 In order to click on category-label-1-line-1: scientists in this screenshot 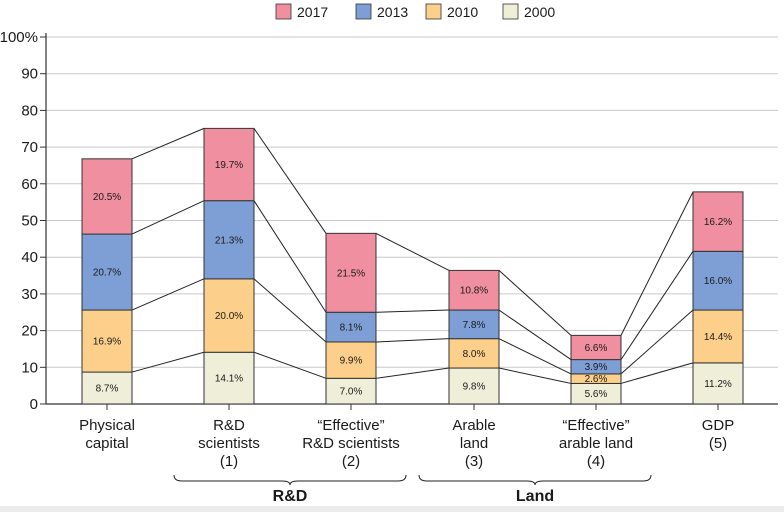, I will do `click(229, 443)`.